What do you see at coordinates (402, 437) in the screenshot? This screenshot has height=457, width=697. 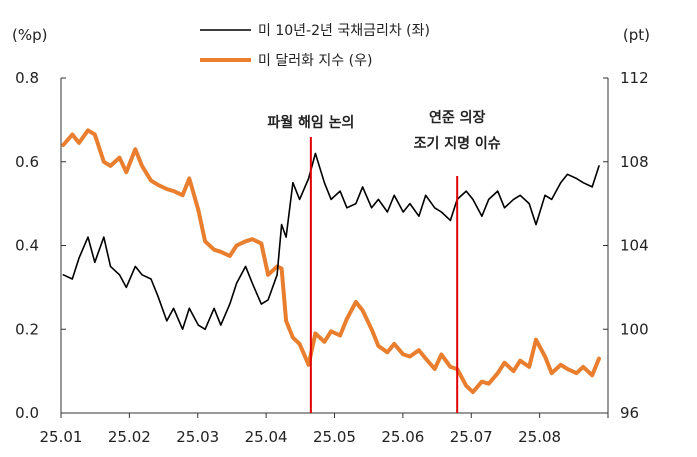 I see `x-tick-label: 25.06` at bounding box center [402, 437].